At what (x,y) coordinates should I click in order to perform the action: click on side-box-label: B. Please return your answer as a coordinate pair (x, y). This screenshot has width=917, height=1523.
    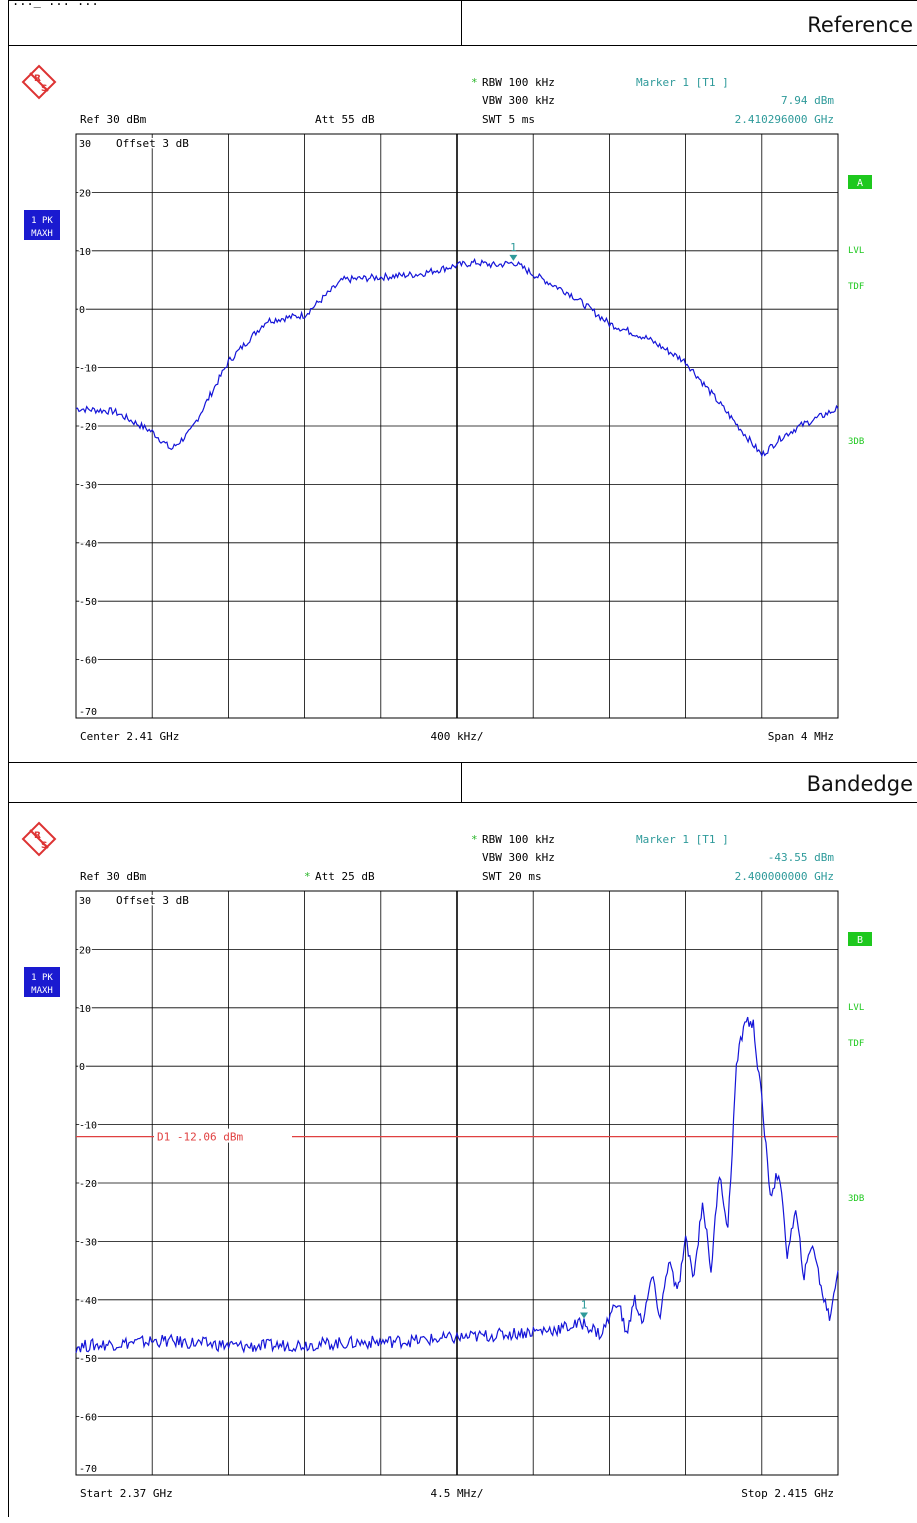
    Looking at the image, I should click on (860, 940).